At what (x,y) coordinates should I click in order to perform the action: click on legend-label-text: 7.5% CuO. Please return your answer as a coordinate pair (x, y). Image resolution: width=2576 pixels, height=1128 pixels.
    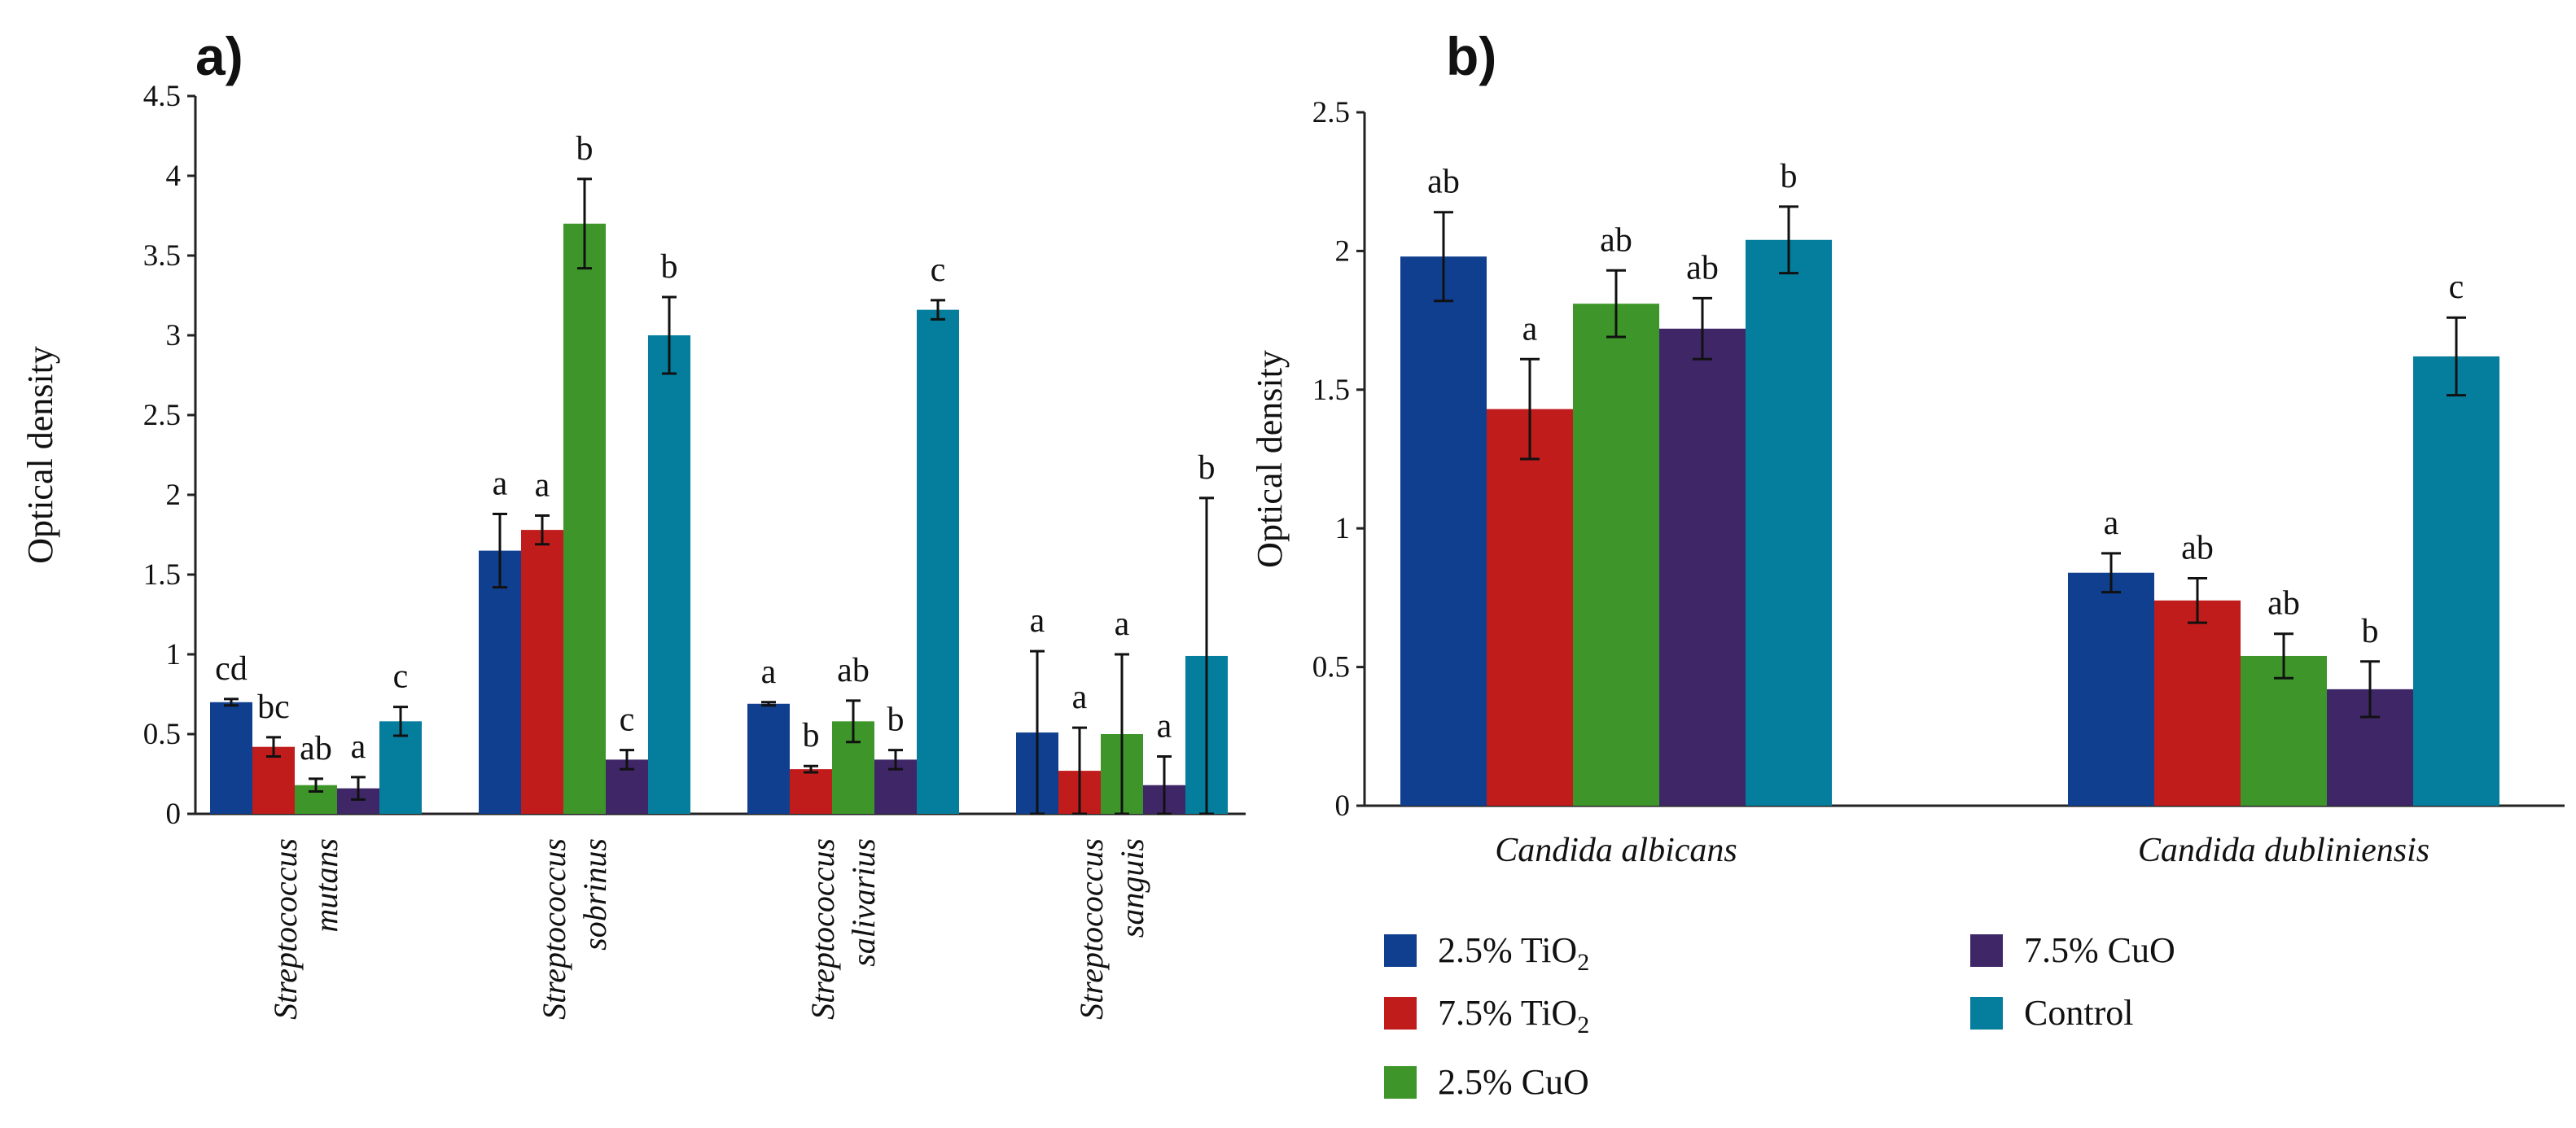
    Looking at the image, I should click on (2099, 950).